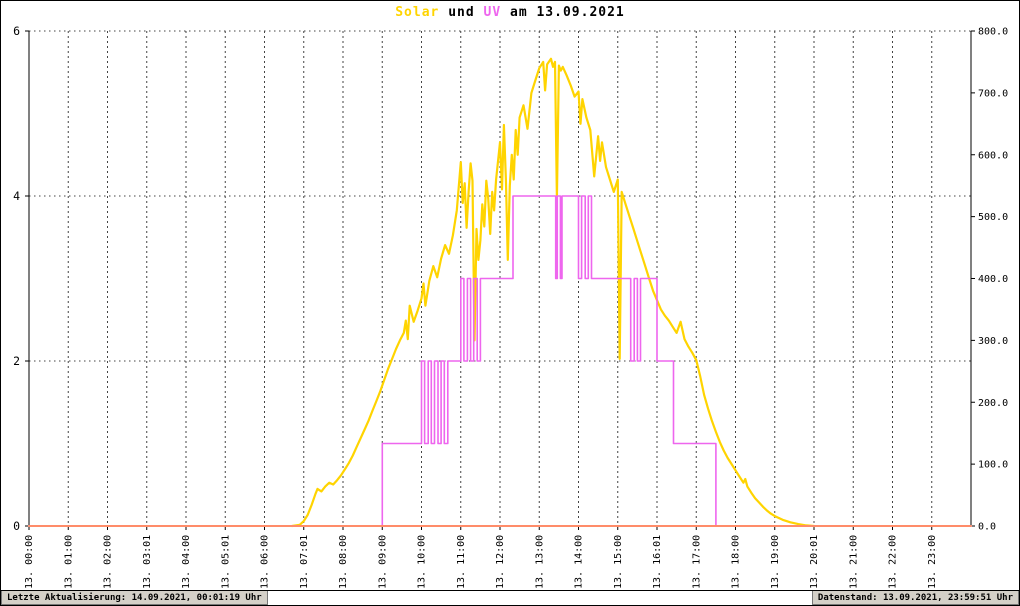 The image size is (1020, 606). Describe the element at coordinates (993, 341) in the screenshot. I see `right-tick-label: 300.0` at that location.